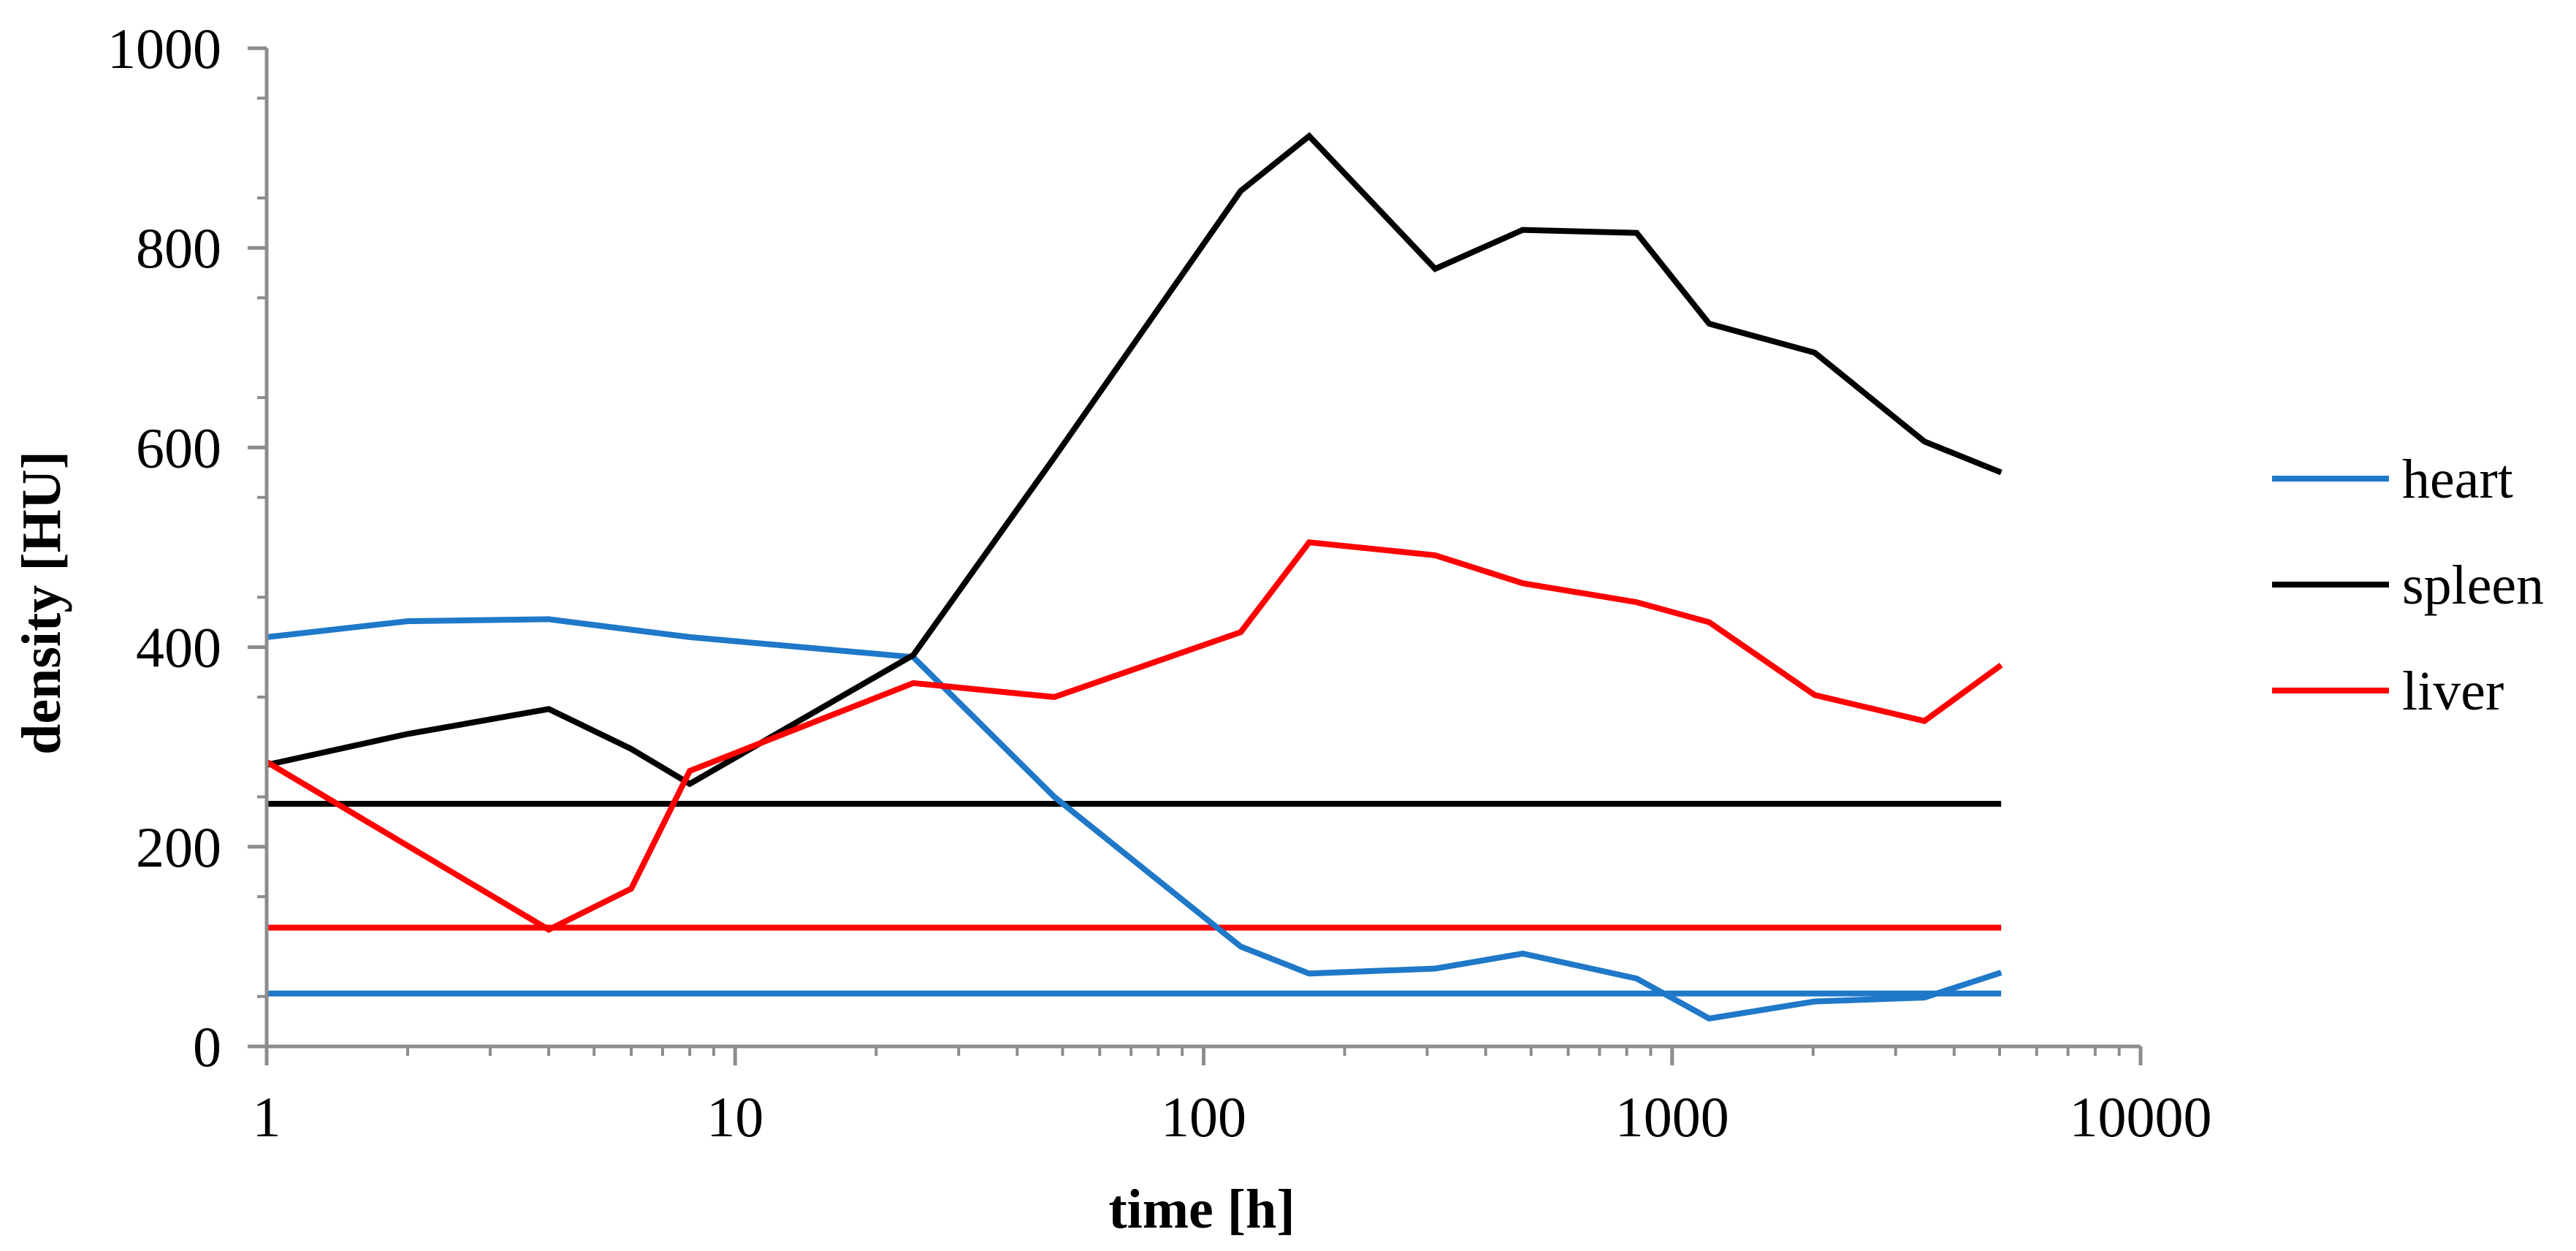 The width and height of the screenshot is (2576, 1251). What do you see at coordinates (1202, 1209) in the screenshot?
I see `x-axis-title: time [h]` at bounding box center [1202, 1209].